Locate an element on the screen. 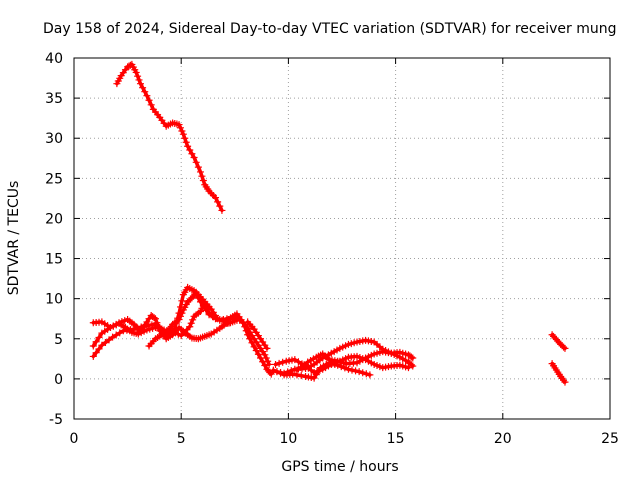 Image resolution: width=640 pixels, height=480 pixels. y-tick-label: 40 is located at coordinates (54, 59).